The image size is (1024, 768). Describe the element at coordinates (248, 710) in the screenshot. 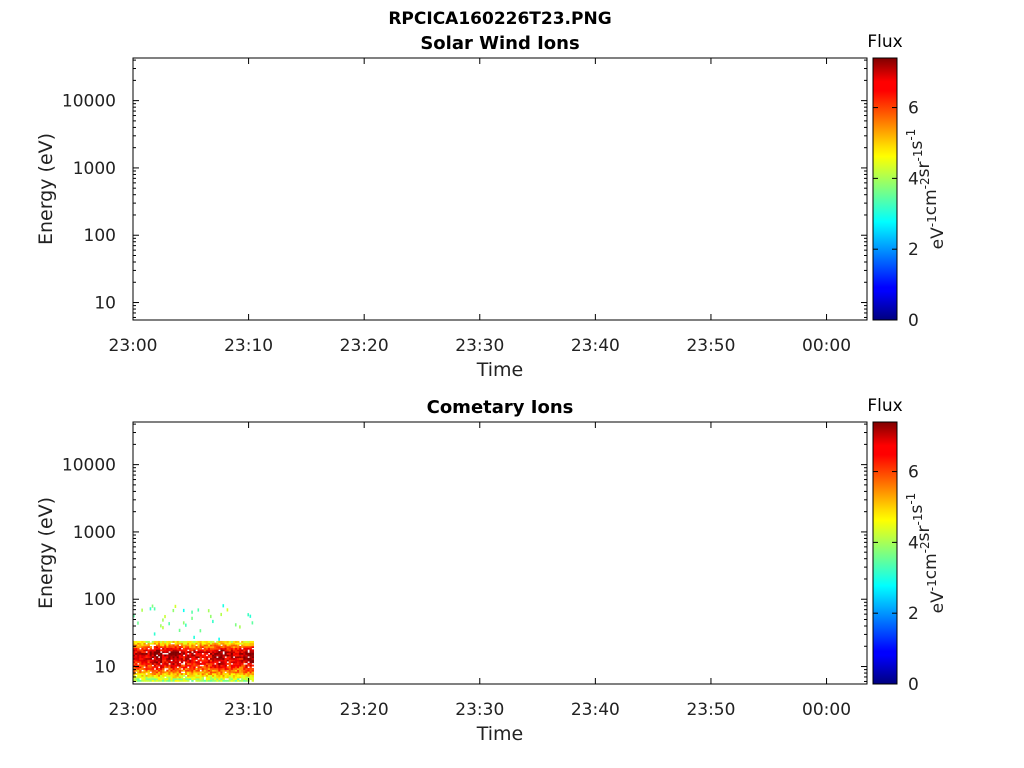

I see `x-tick-label: 23:10` at that location.